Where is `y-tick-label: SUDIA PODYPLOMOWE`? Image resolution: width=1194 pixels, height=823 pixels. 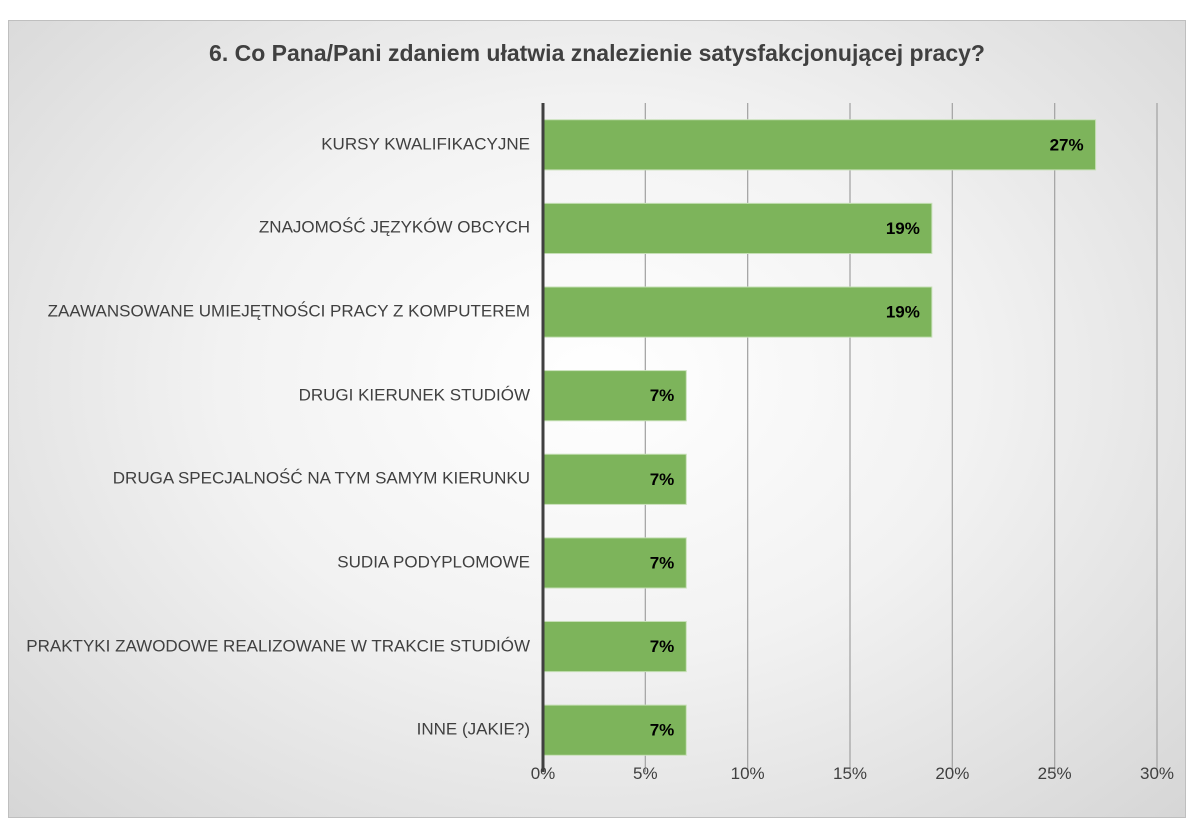 y-tick-label: SUDIA PODYPLOMOWE is located at coordinates (433, 562).